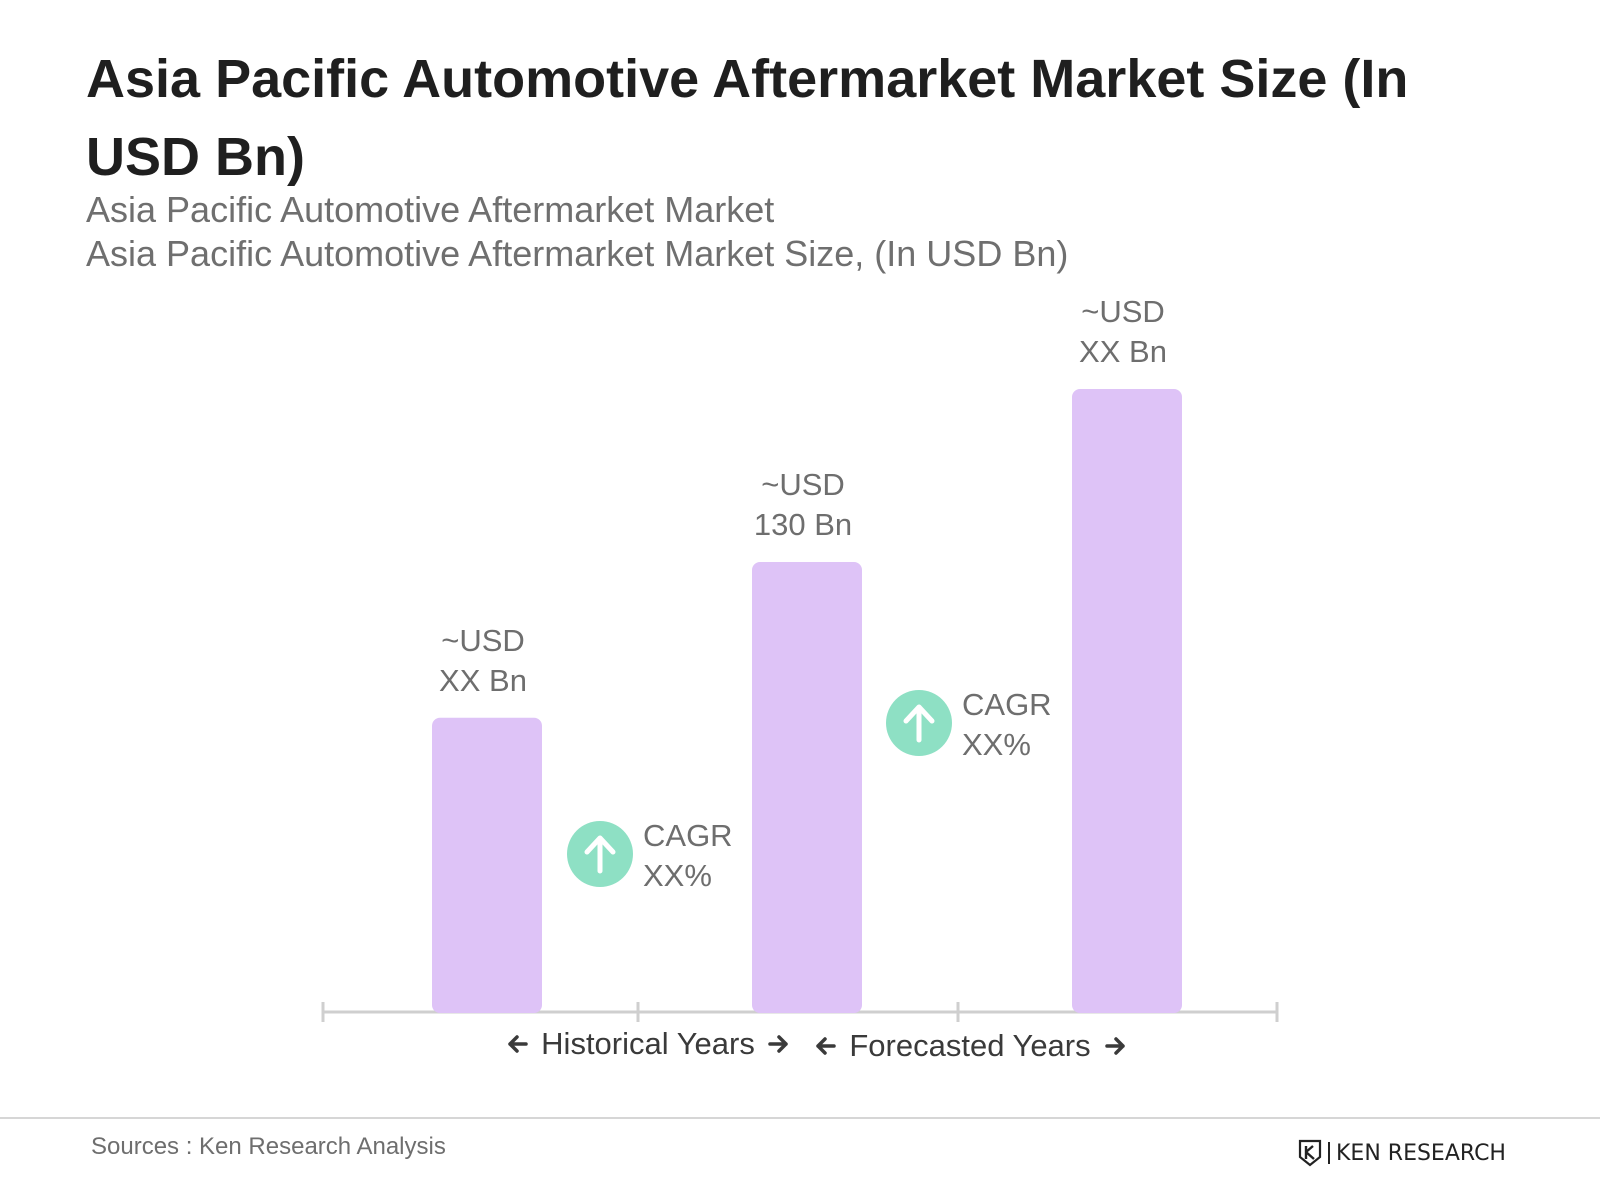 Image resolution: width=1600 pixels, height=1200 pixels. What do you see at coordinates (1007, 704) in the screenshot?
I see `cagr-2-label: CAGR` at bounding box center [1007, 704].